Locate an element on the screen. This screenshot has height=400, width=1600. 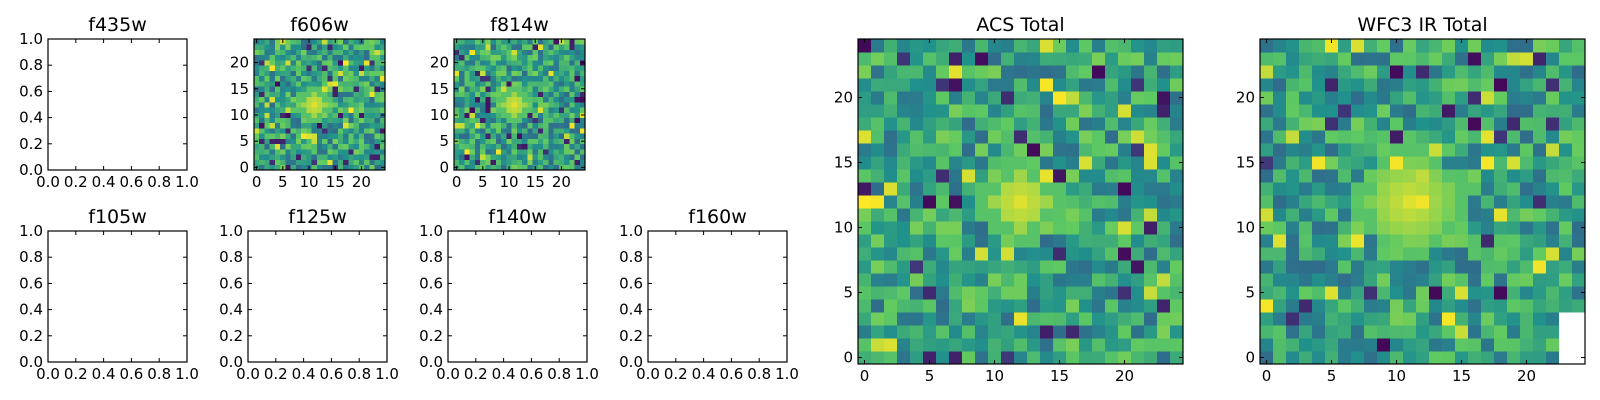
panel-title-wfc3-ir-total: WFC3 IR Total is located at coordinates (1422, 25).